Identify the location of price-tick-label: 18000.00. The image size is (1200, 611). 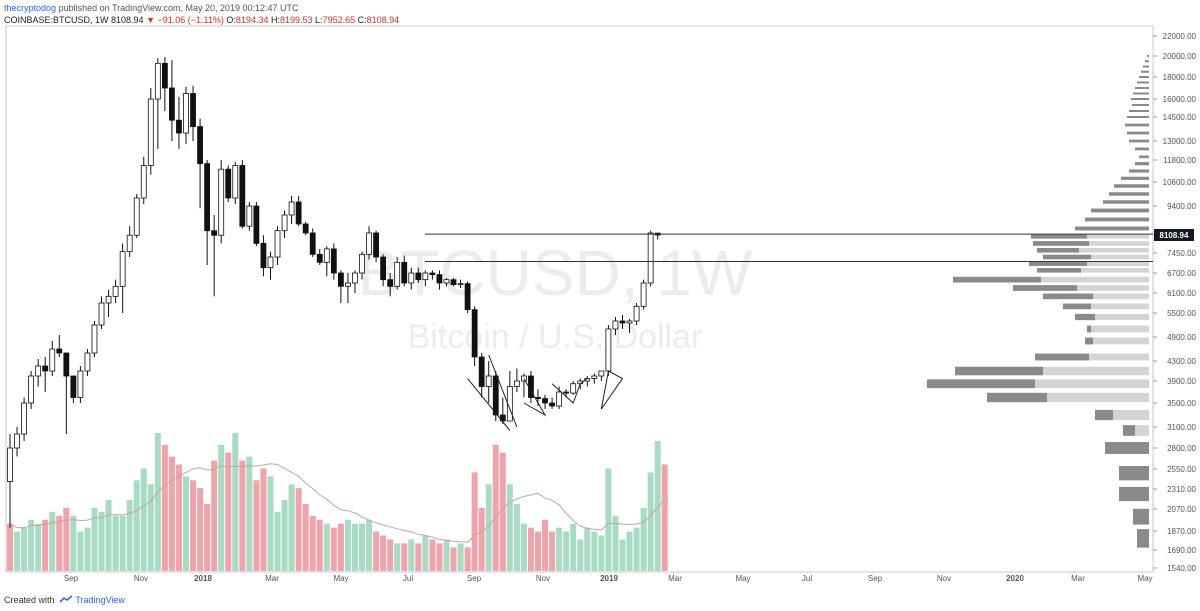
(1180, 77).